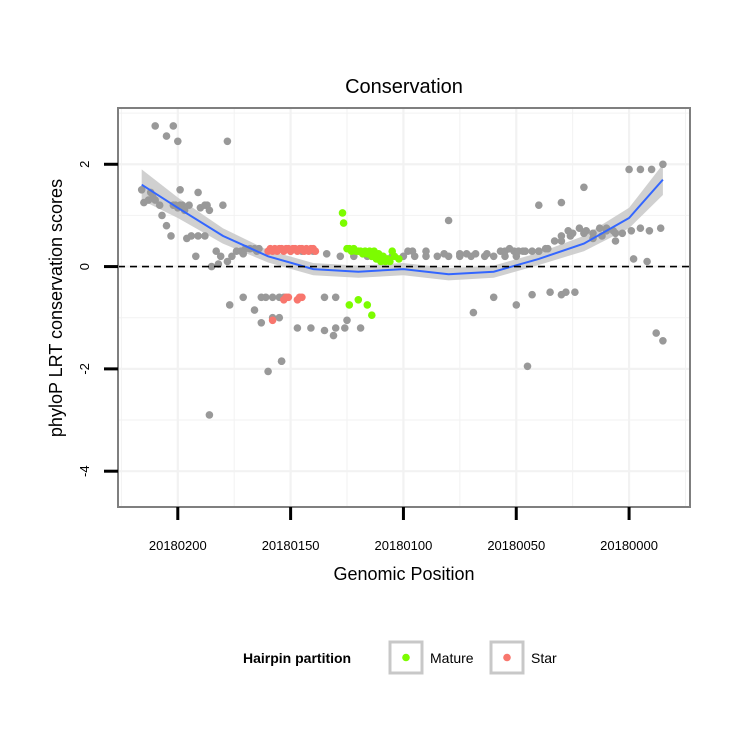 This screenshot has width=750, height=755. I want to click on x-tick-label: 20180150, so click(291, 545).